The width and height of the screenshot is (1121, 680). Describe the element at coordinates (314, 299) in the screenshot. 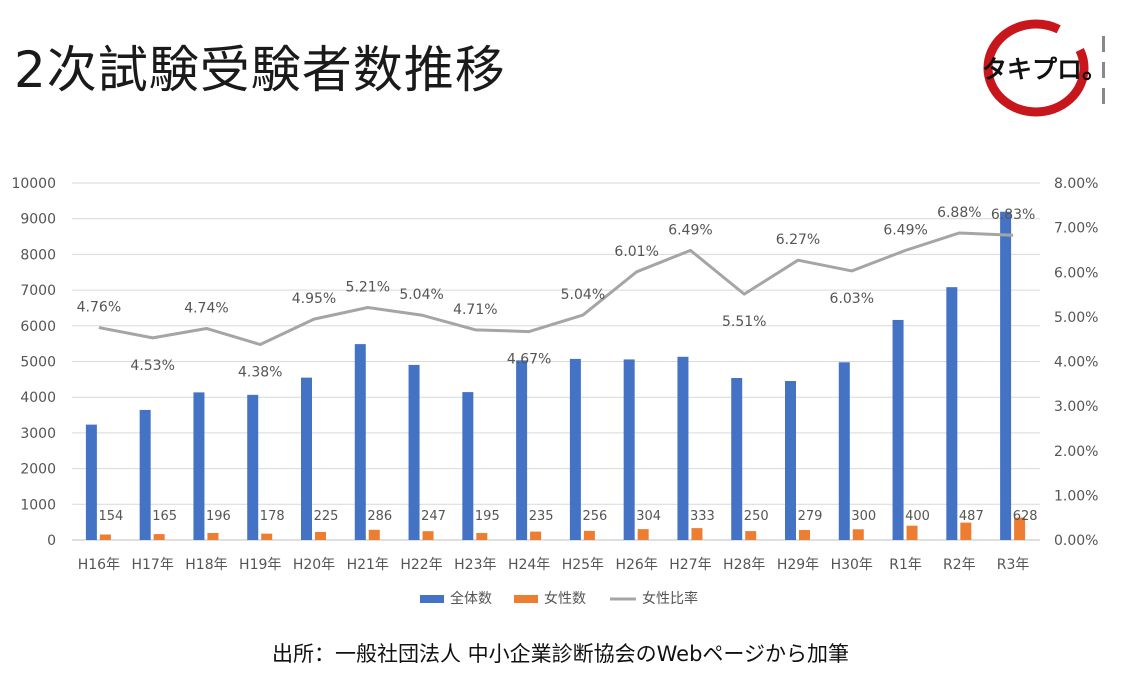

I see `ratio-label: 4.95%` at that location.